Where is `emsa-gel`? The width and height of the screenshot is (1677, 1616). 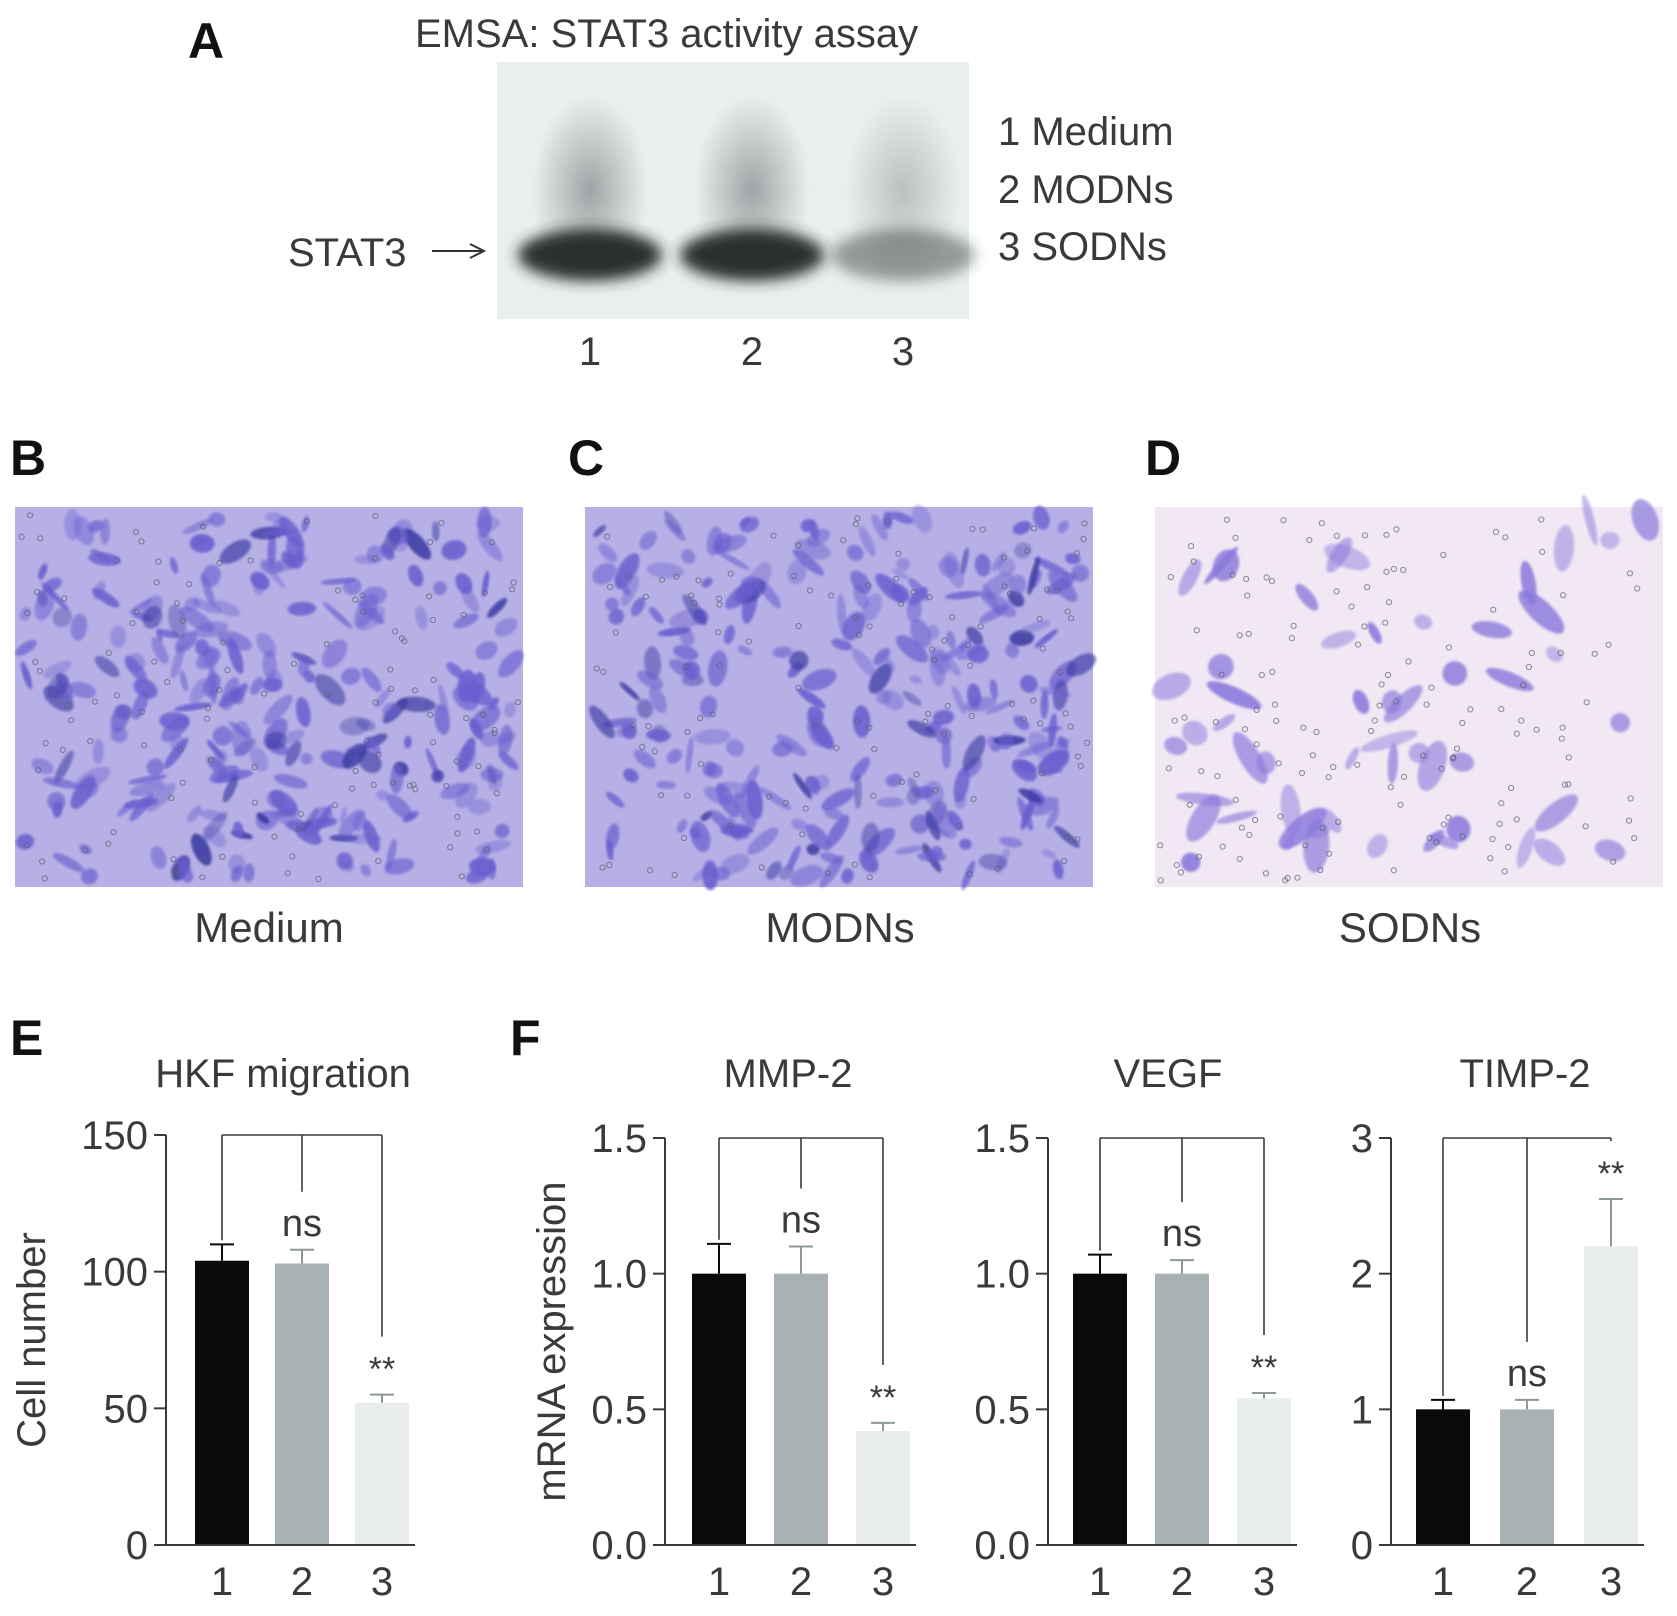 emsa-gel is located at coordinates (736, 190).